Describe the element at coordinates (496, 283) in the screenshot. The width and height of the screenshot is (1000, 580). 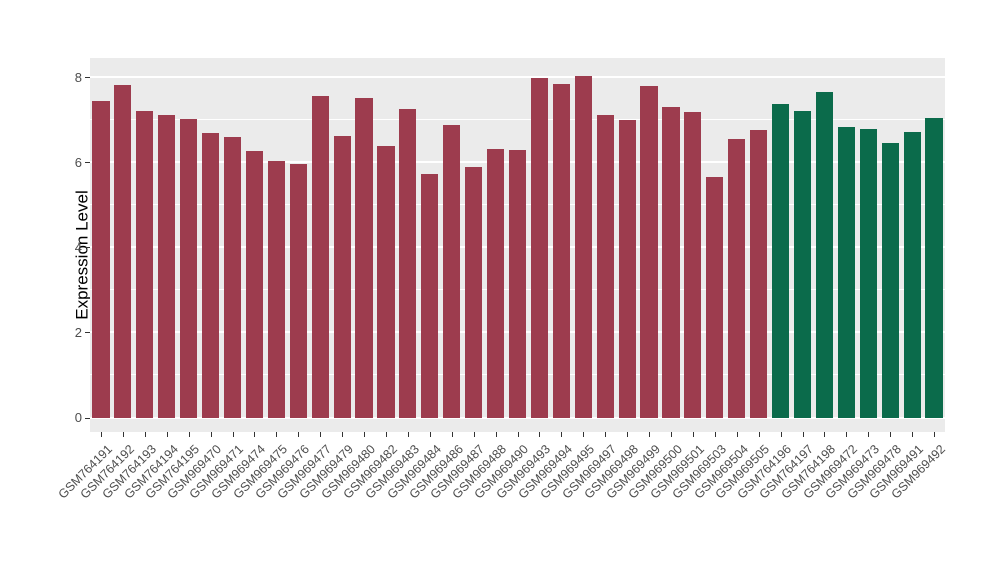
I see `bar-GSM969488` at that location.